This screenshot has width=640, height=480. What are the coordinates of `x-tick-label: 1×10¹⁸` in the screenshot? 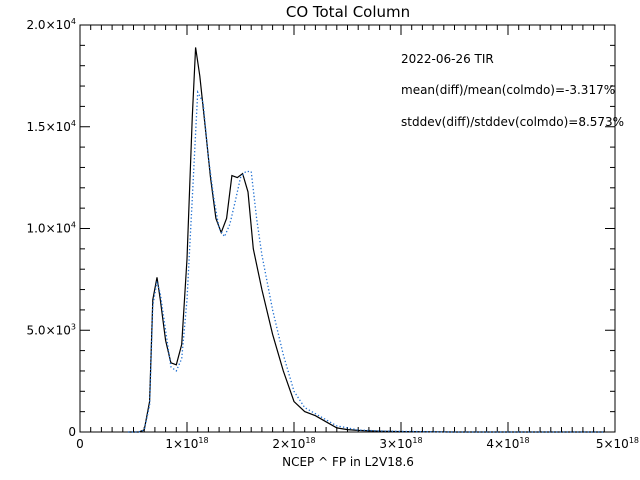 It's located at (186, 443).